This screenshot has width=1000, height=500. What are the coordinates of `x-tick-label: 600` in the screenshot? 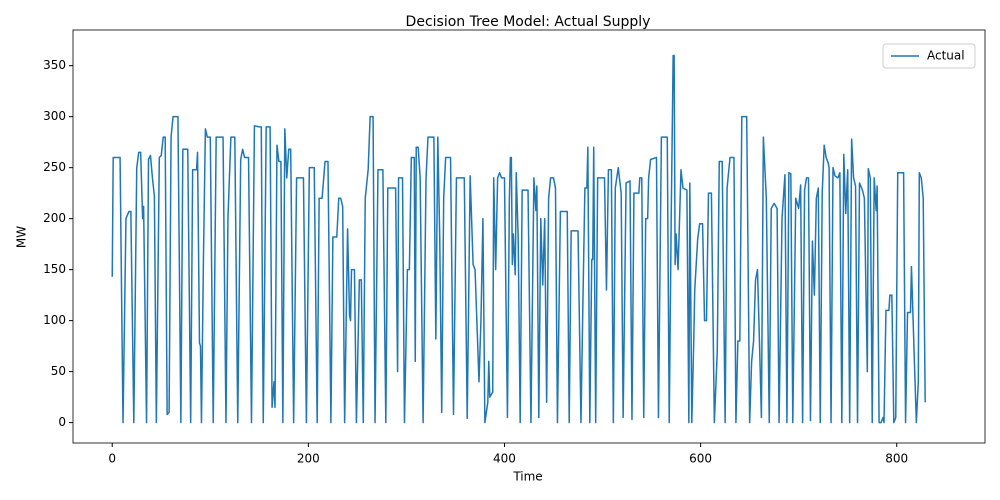 It's located at (700, 459).